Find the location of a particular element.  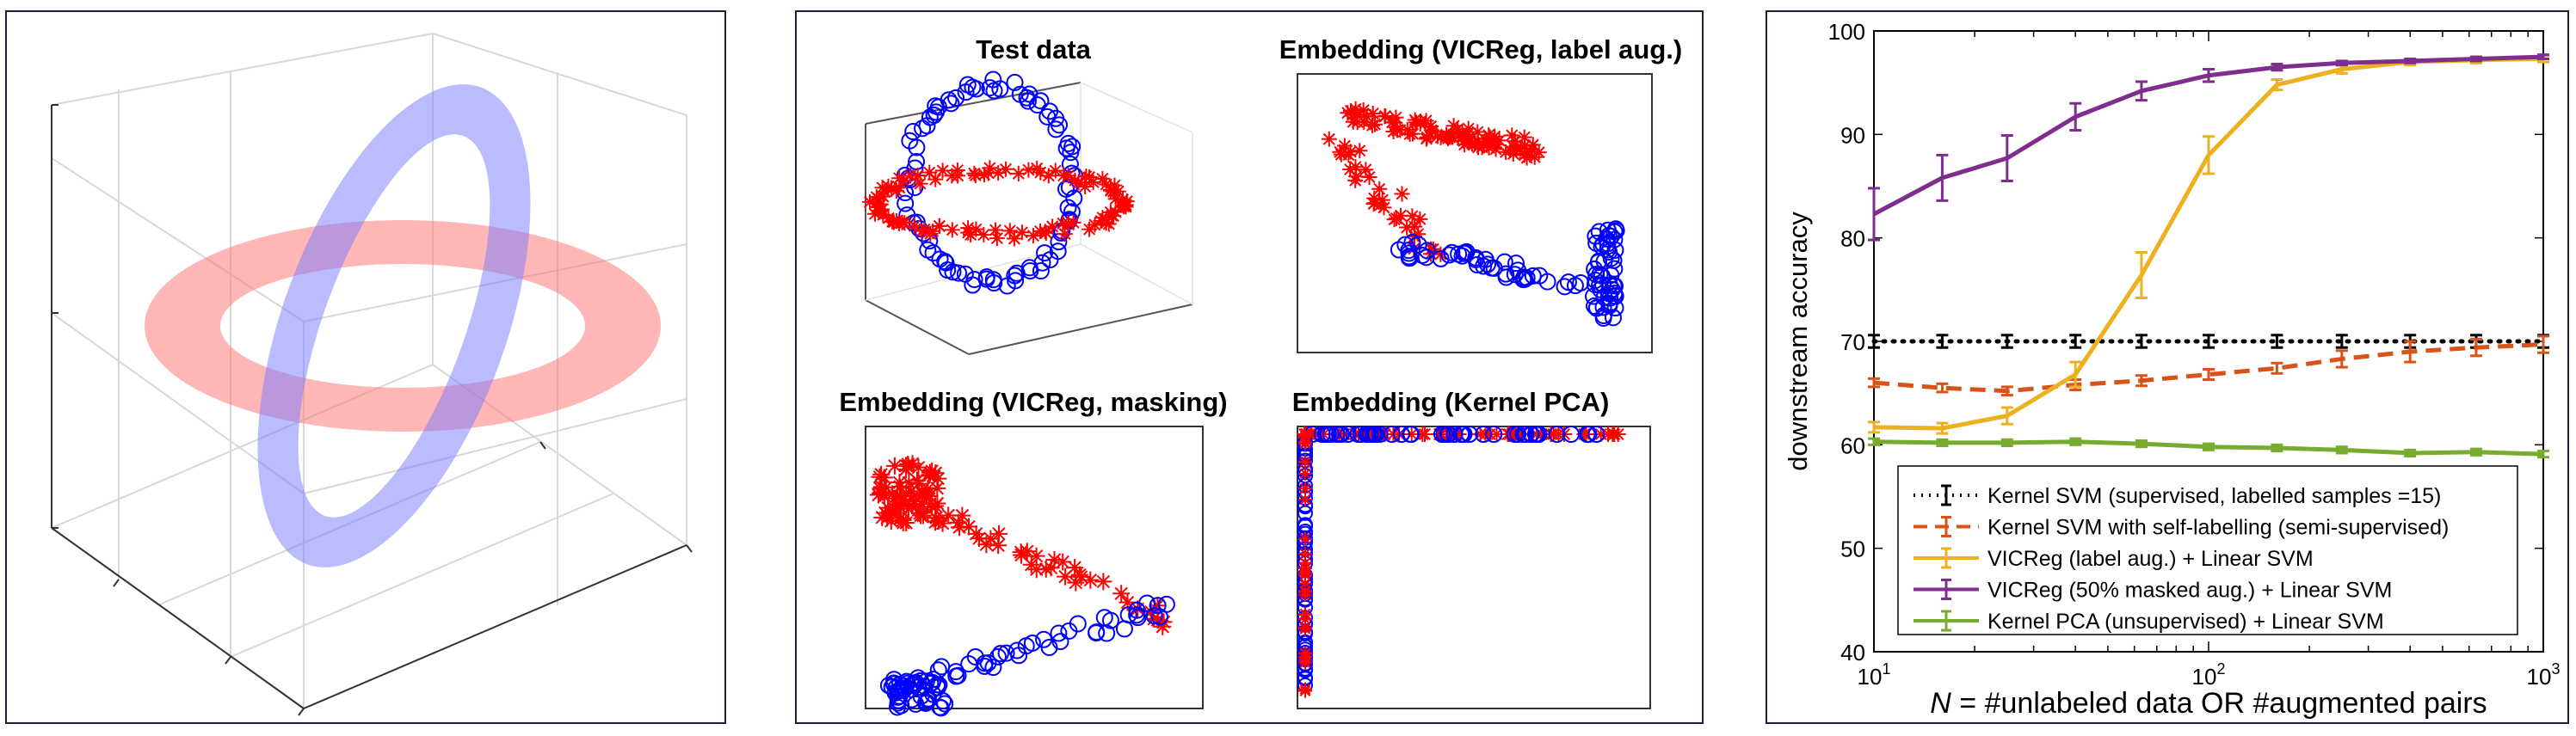

y-tick-label: 40 is located at coordinates (1853, 652).